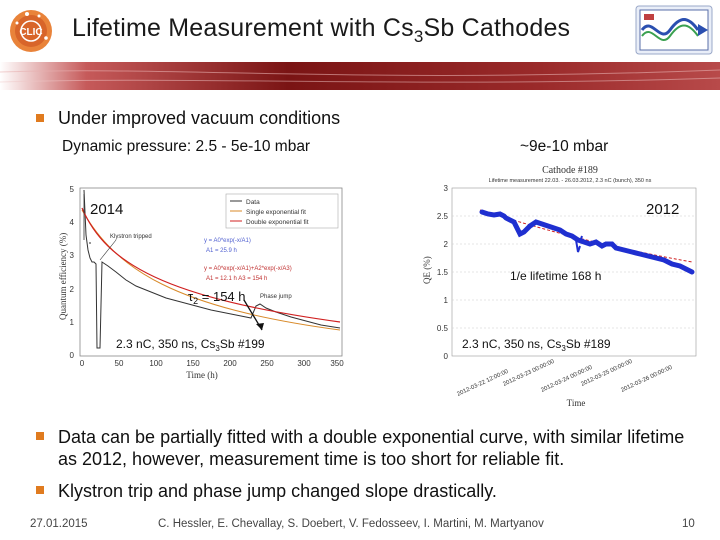 The image size is (720, 540). Describe the element at coordinates (276, 212) in the screenshot. I see `left-legend-single: Single exponential fit` at that location.